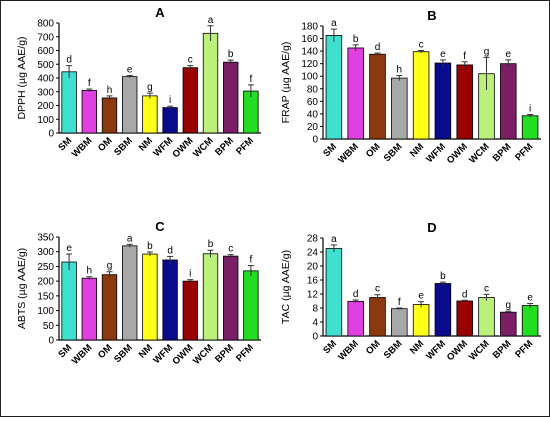 This screenshot has width=550, height=421. I want to click on y-tick-label: 50, so click(49, 326).